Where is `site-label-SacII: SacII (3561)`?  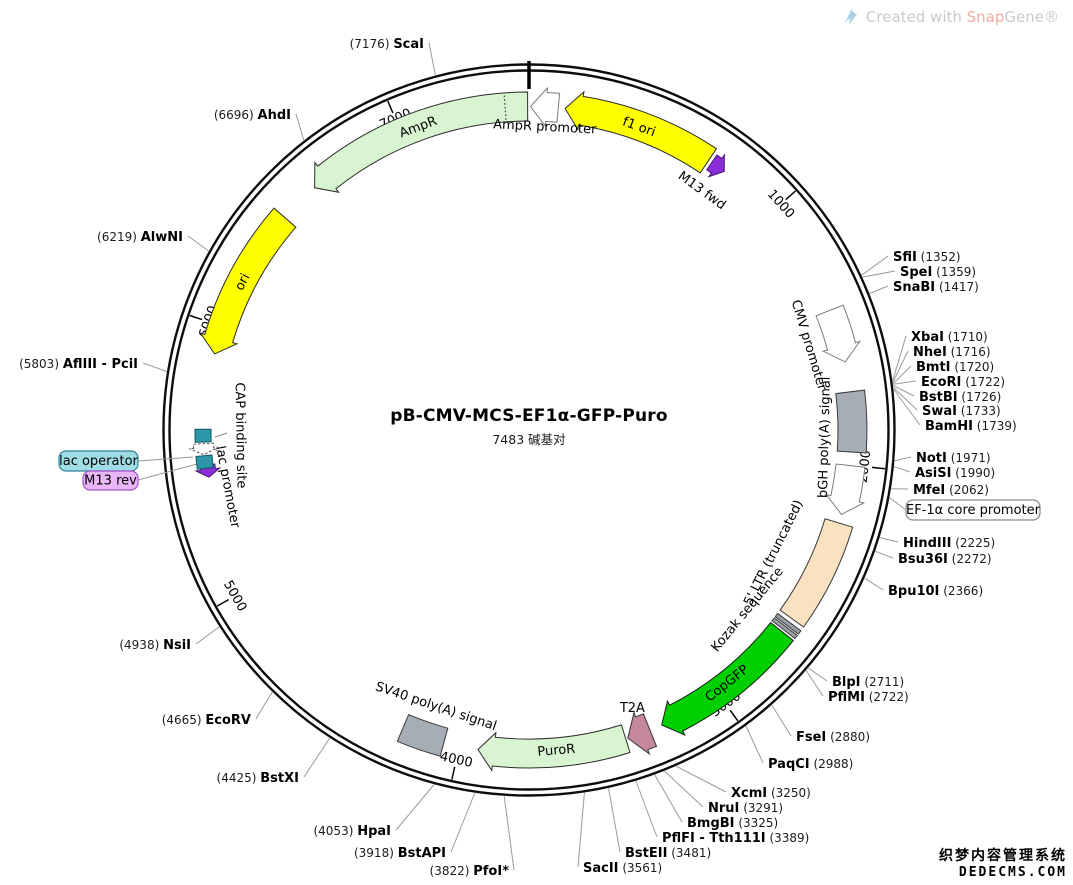 site-label-SacII: SacII (3561) is located at coordinates (622, 868).